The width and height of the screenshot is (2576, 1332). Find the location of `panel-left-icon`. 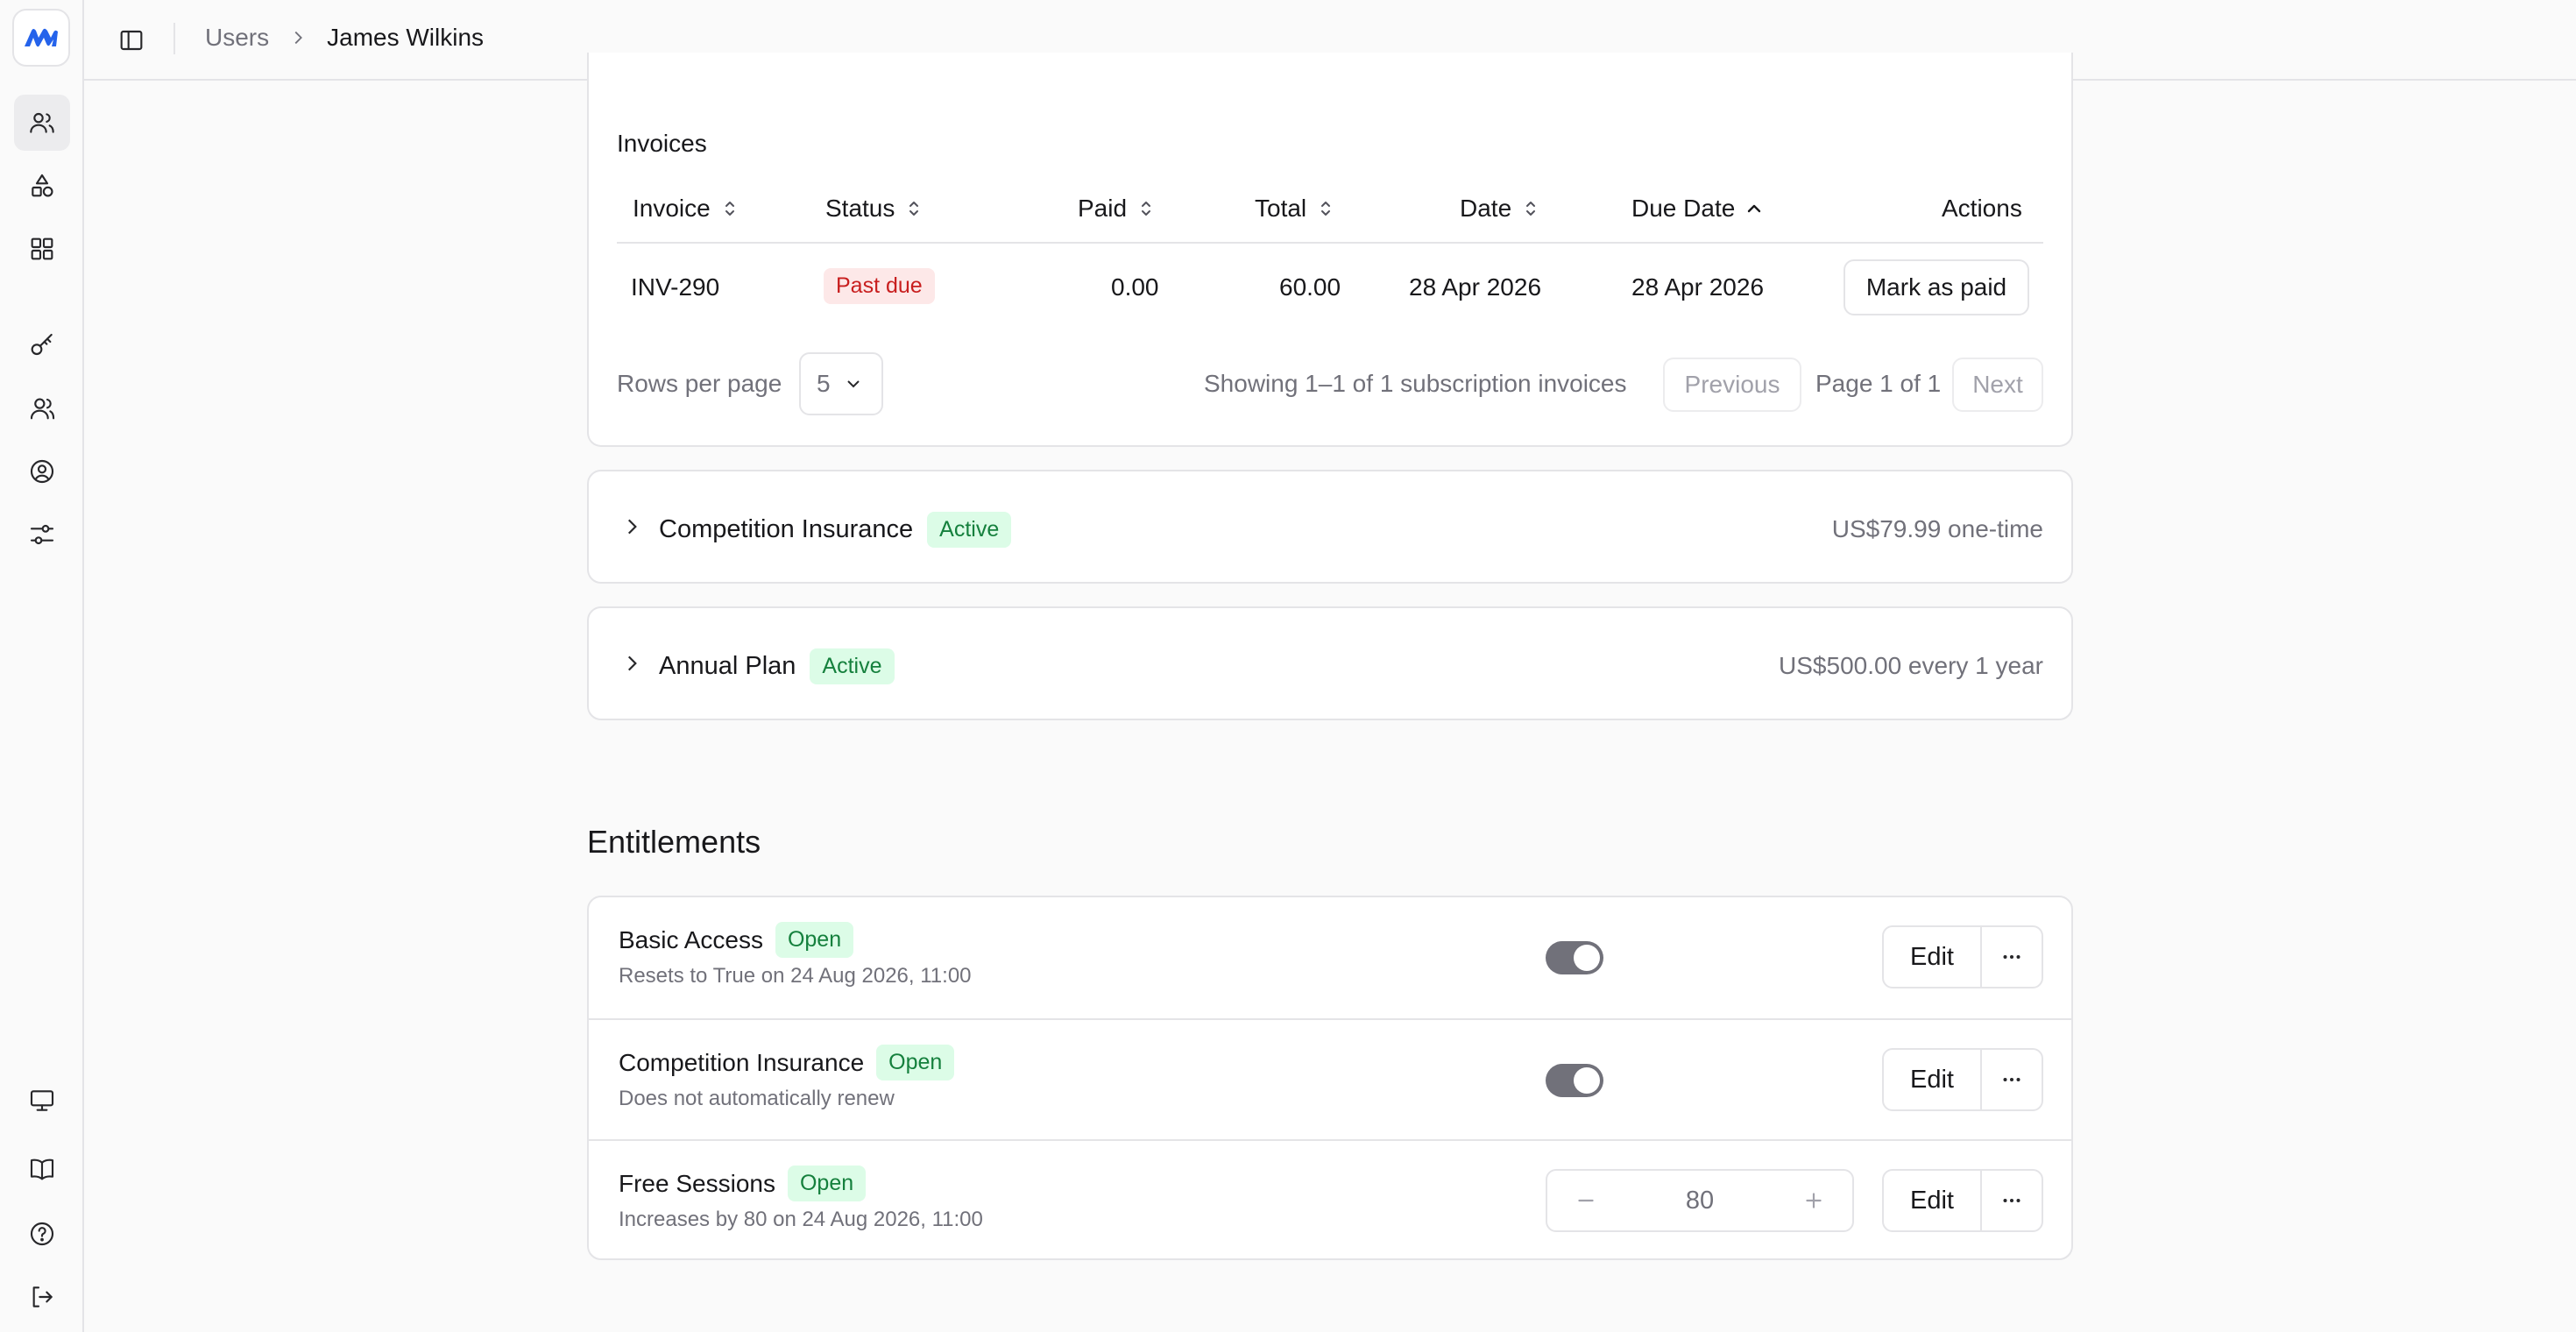

panel-left-icon is located at coordinates (131, 40).